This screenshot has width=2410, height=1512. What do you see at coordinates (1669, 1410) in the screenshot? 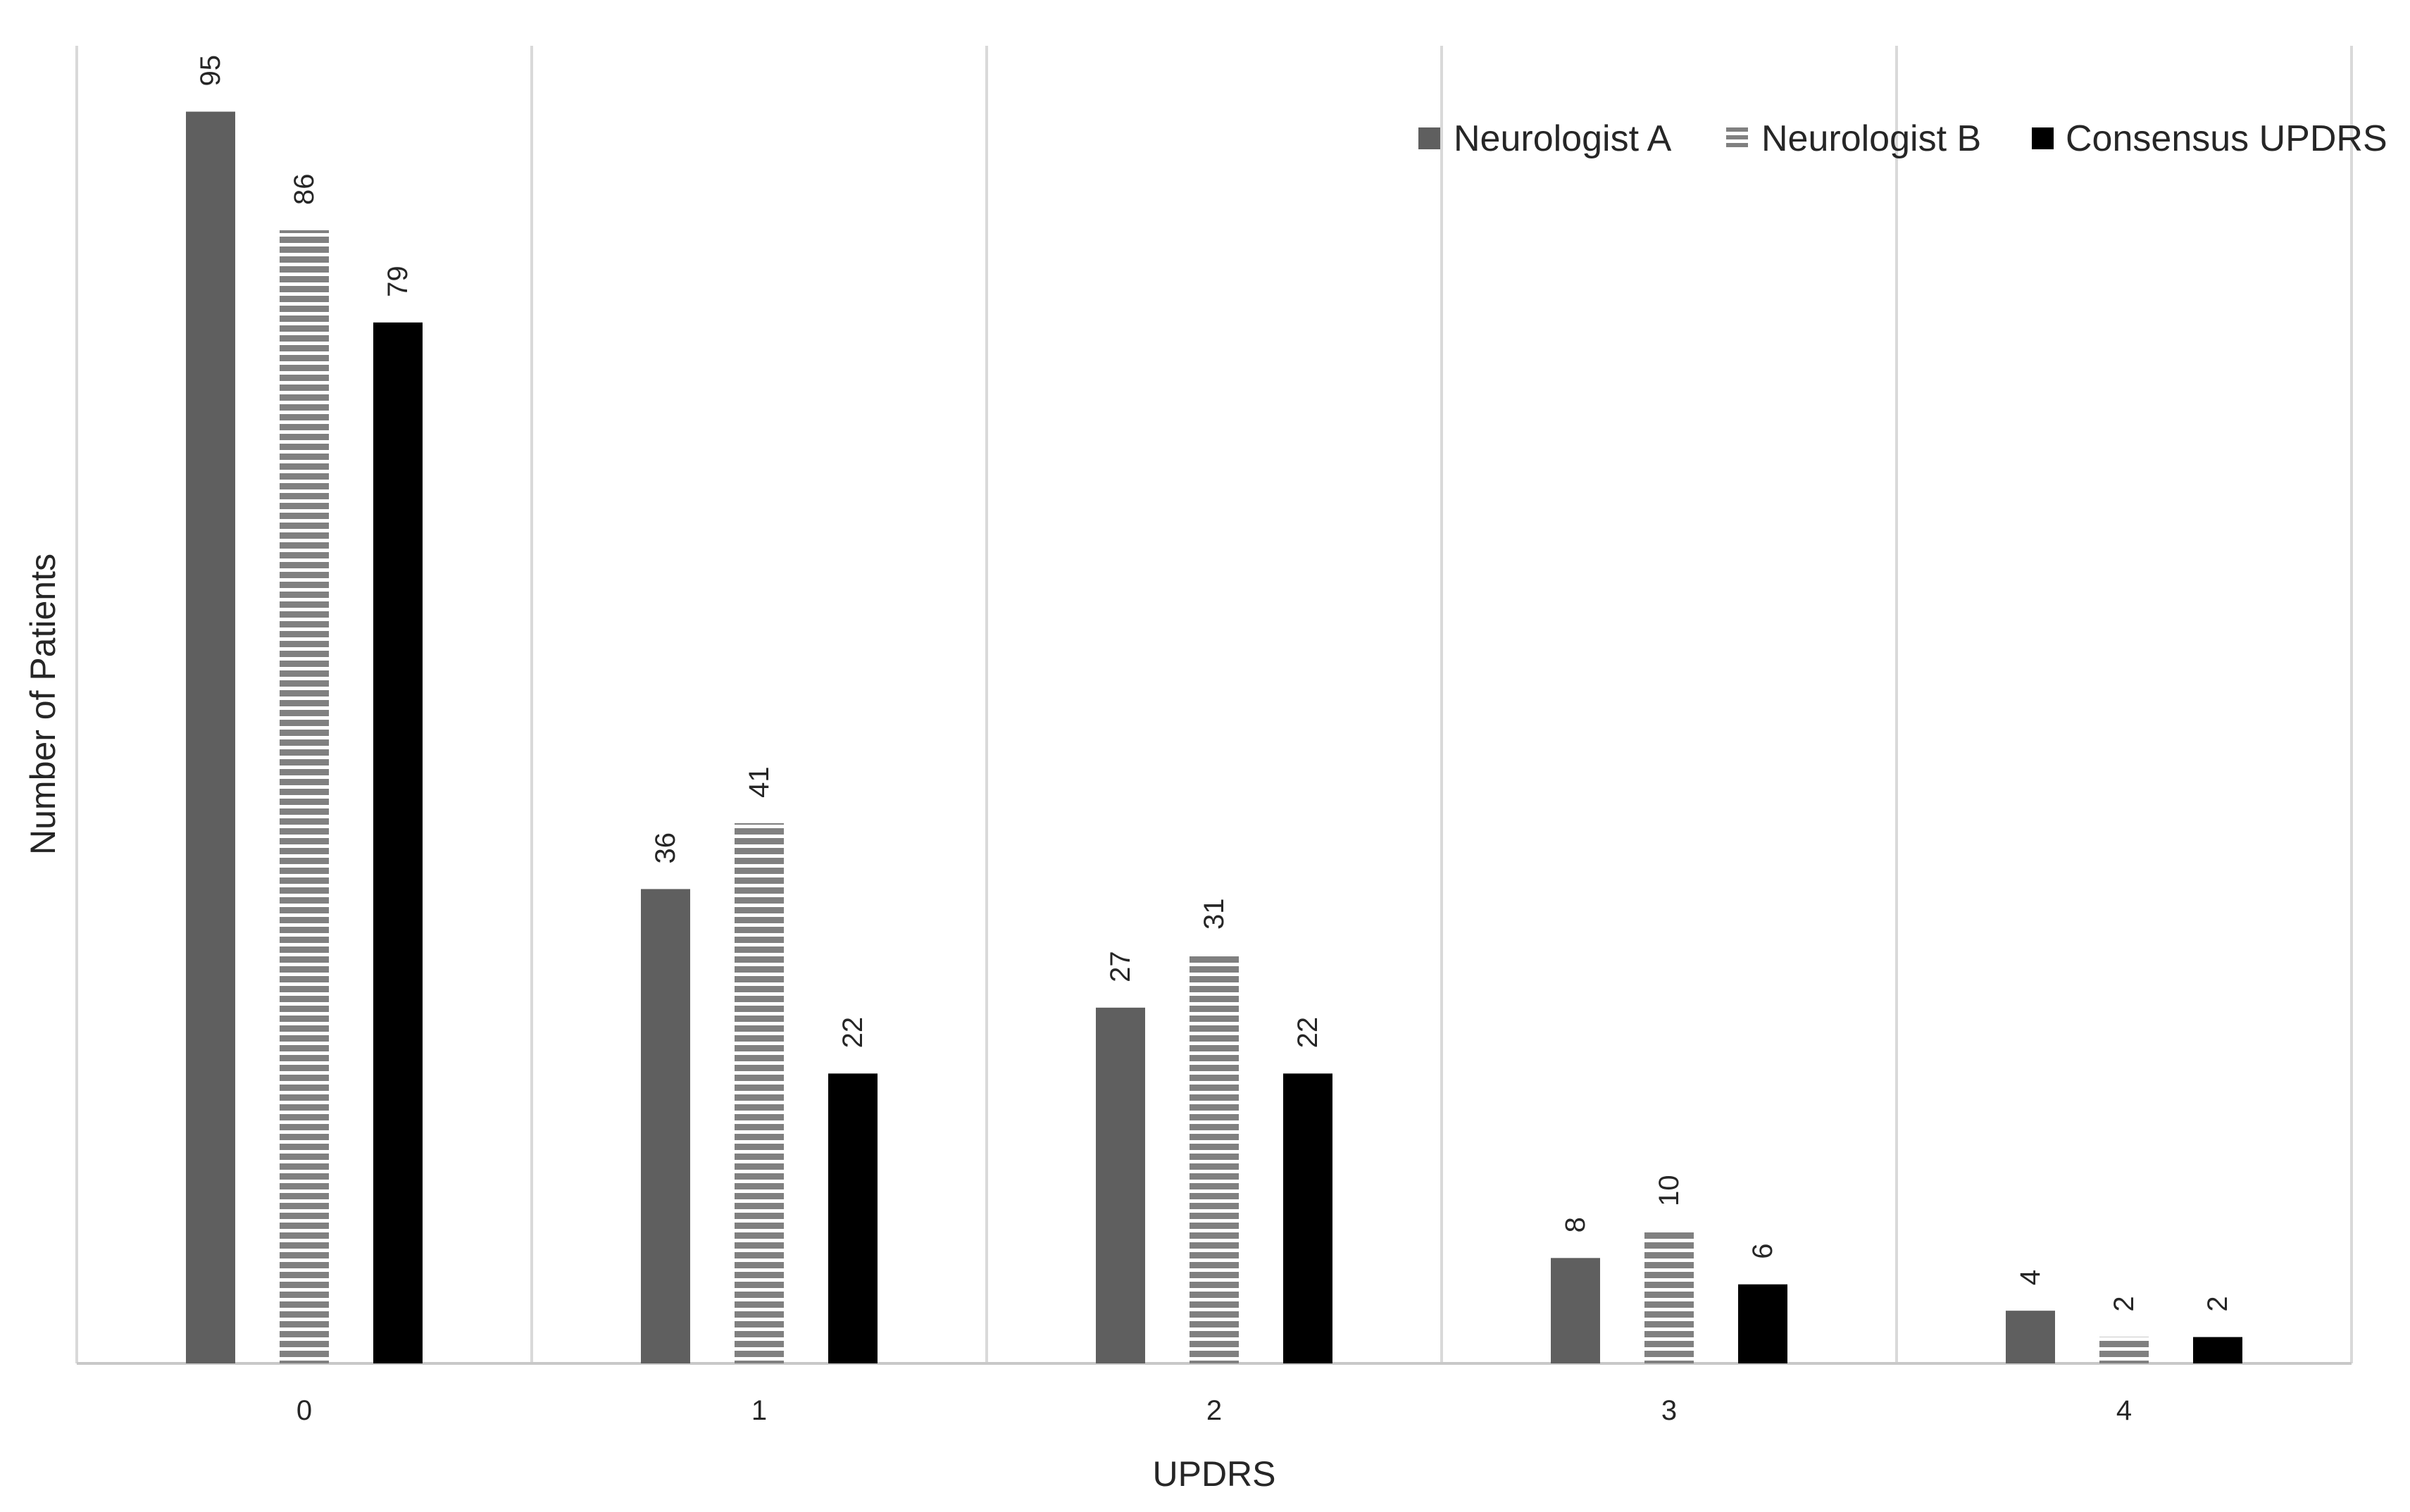
I see `x-tick-label-3: 3` at bounding box center [1669, 1410].